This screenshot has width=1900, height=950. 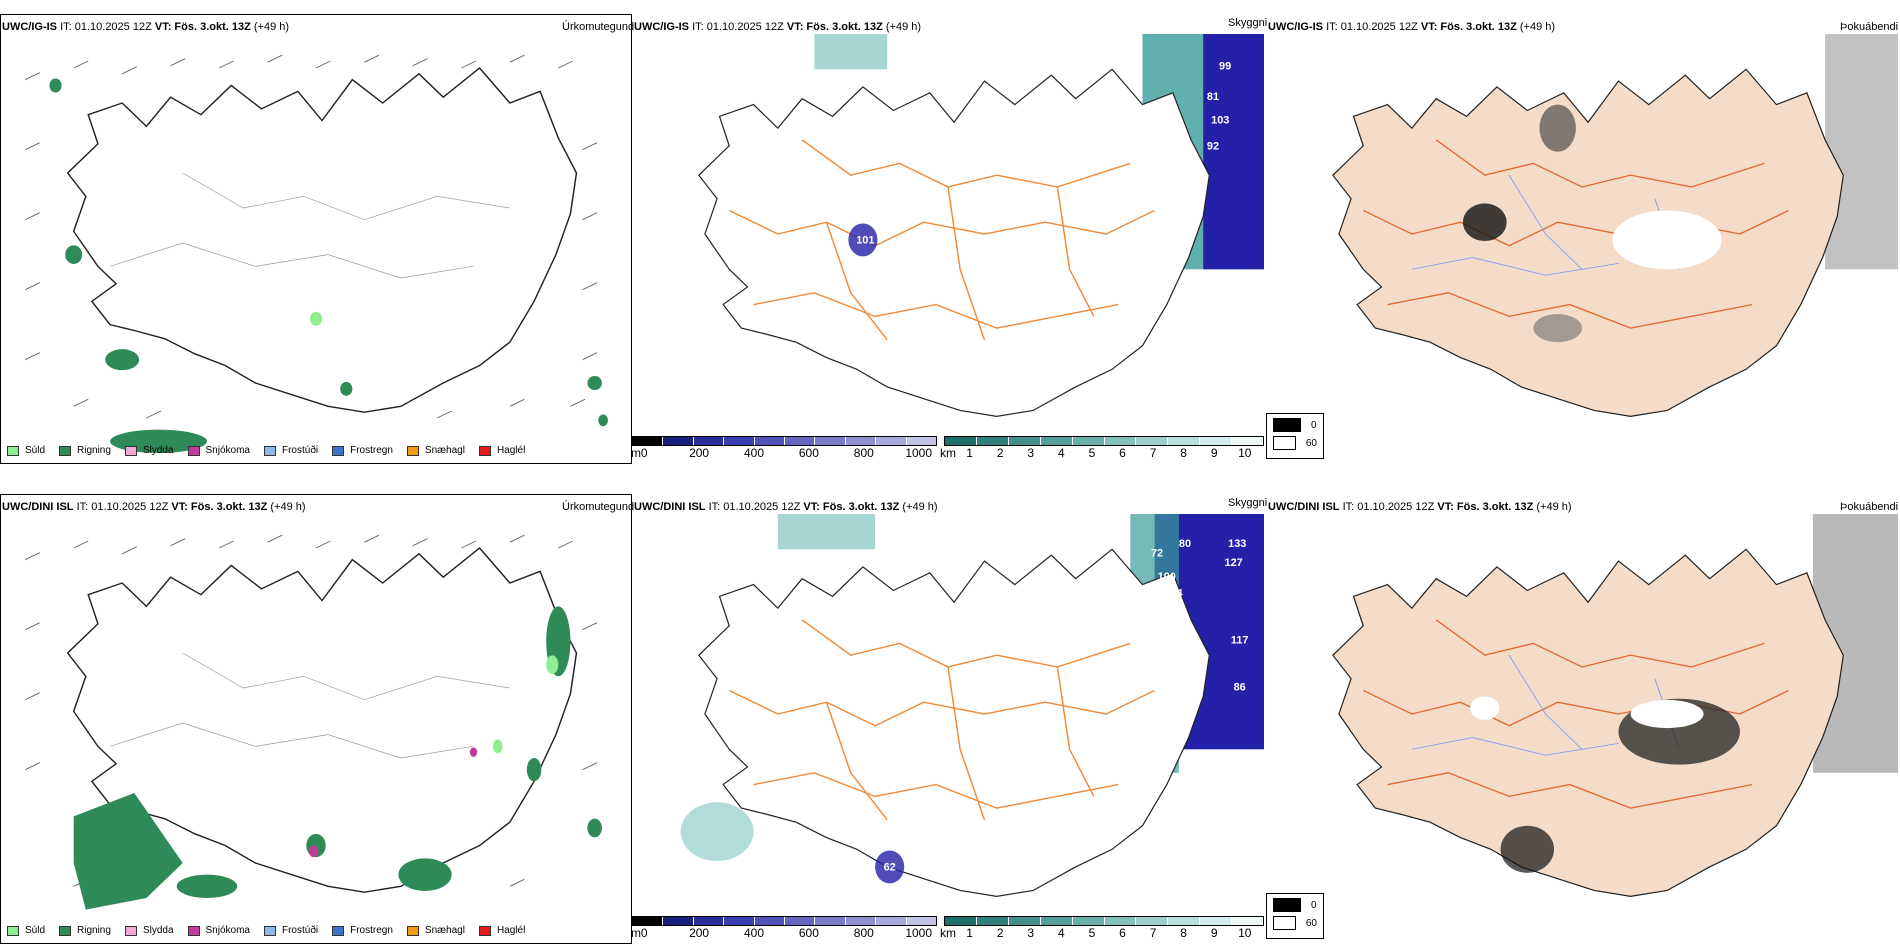 I want to click on cloud-base-label: 62, so click(x=890, y=868).